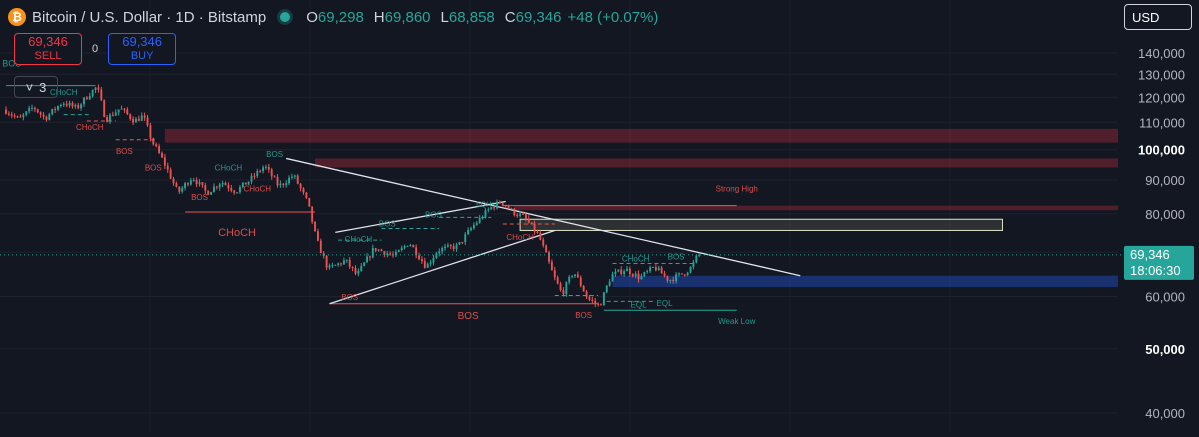 This screenshot has height=437, width=1199. Describe the element at coordinates (816, 208) in the screenshot. I see `strong-high-zone` at that location.